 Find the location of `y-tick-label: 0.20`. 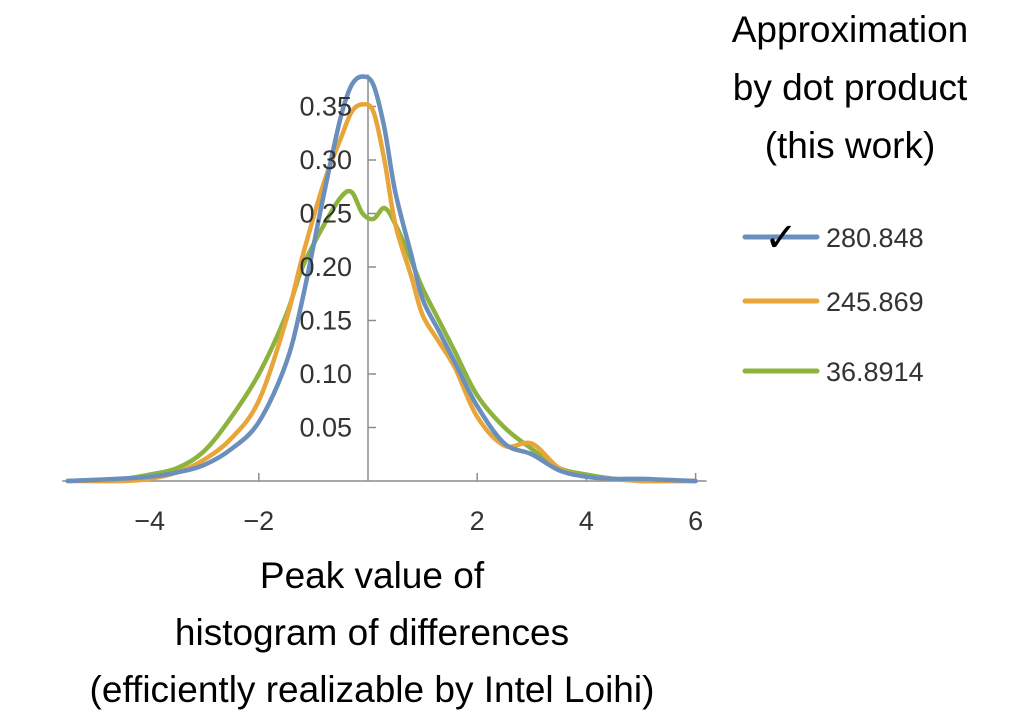

y-tick-label: 0.20 is located at coordinates (325, 267).